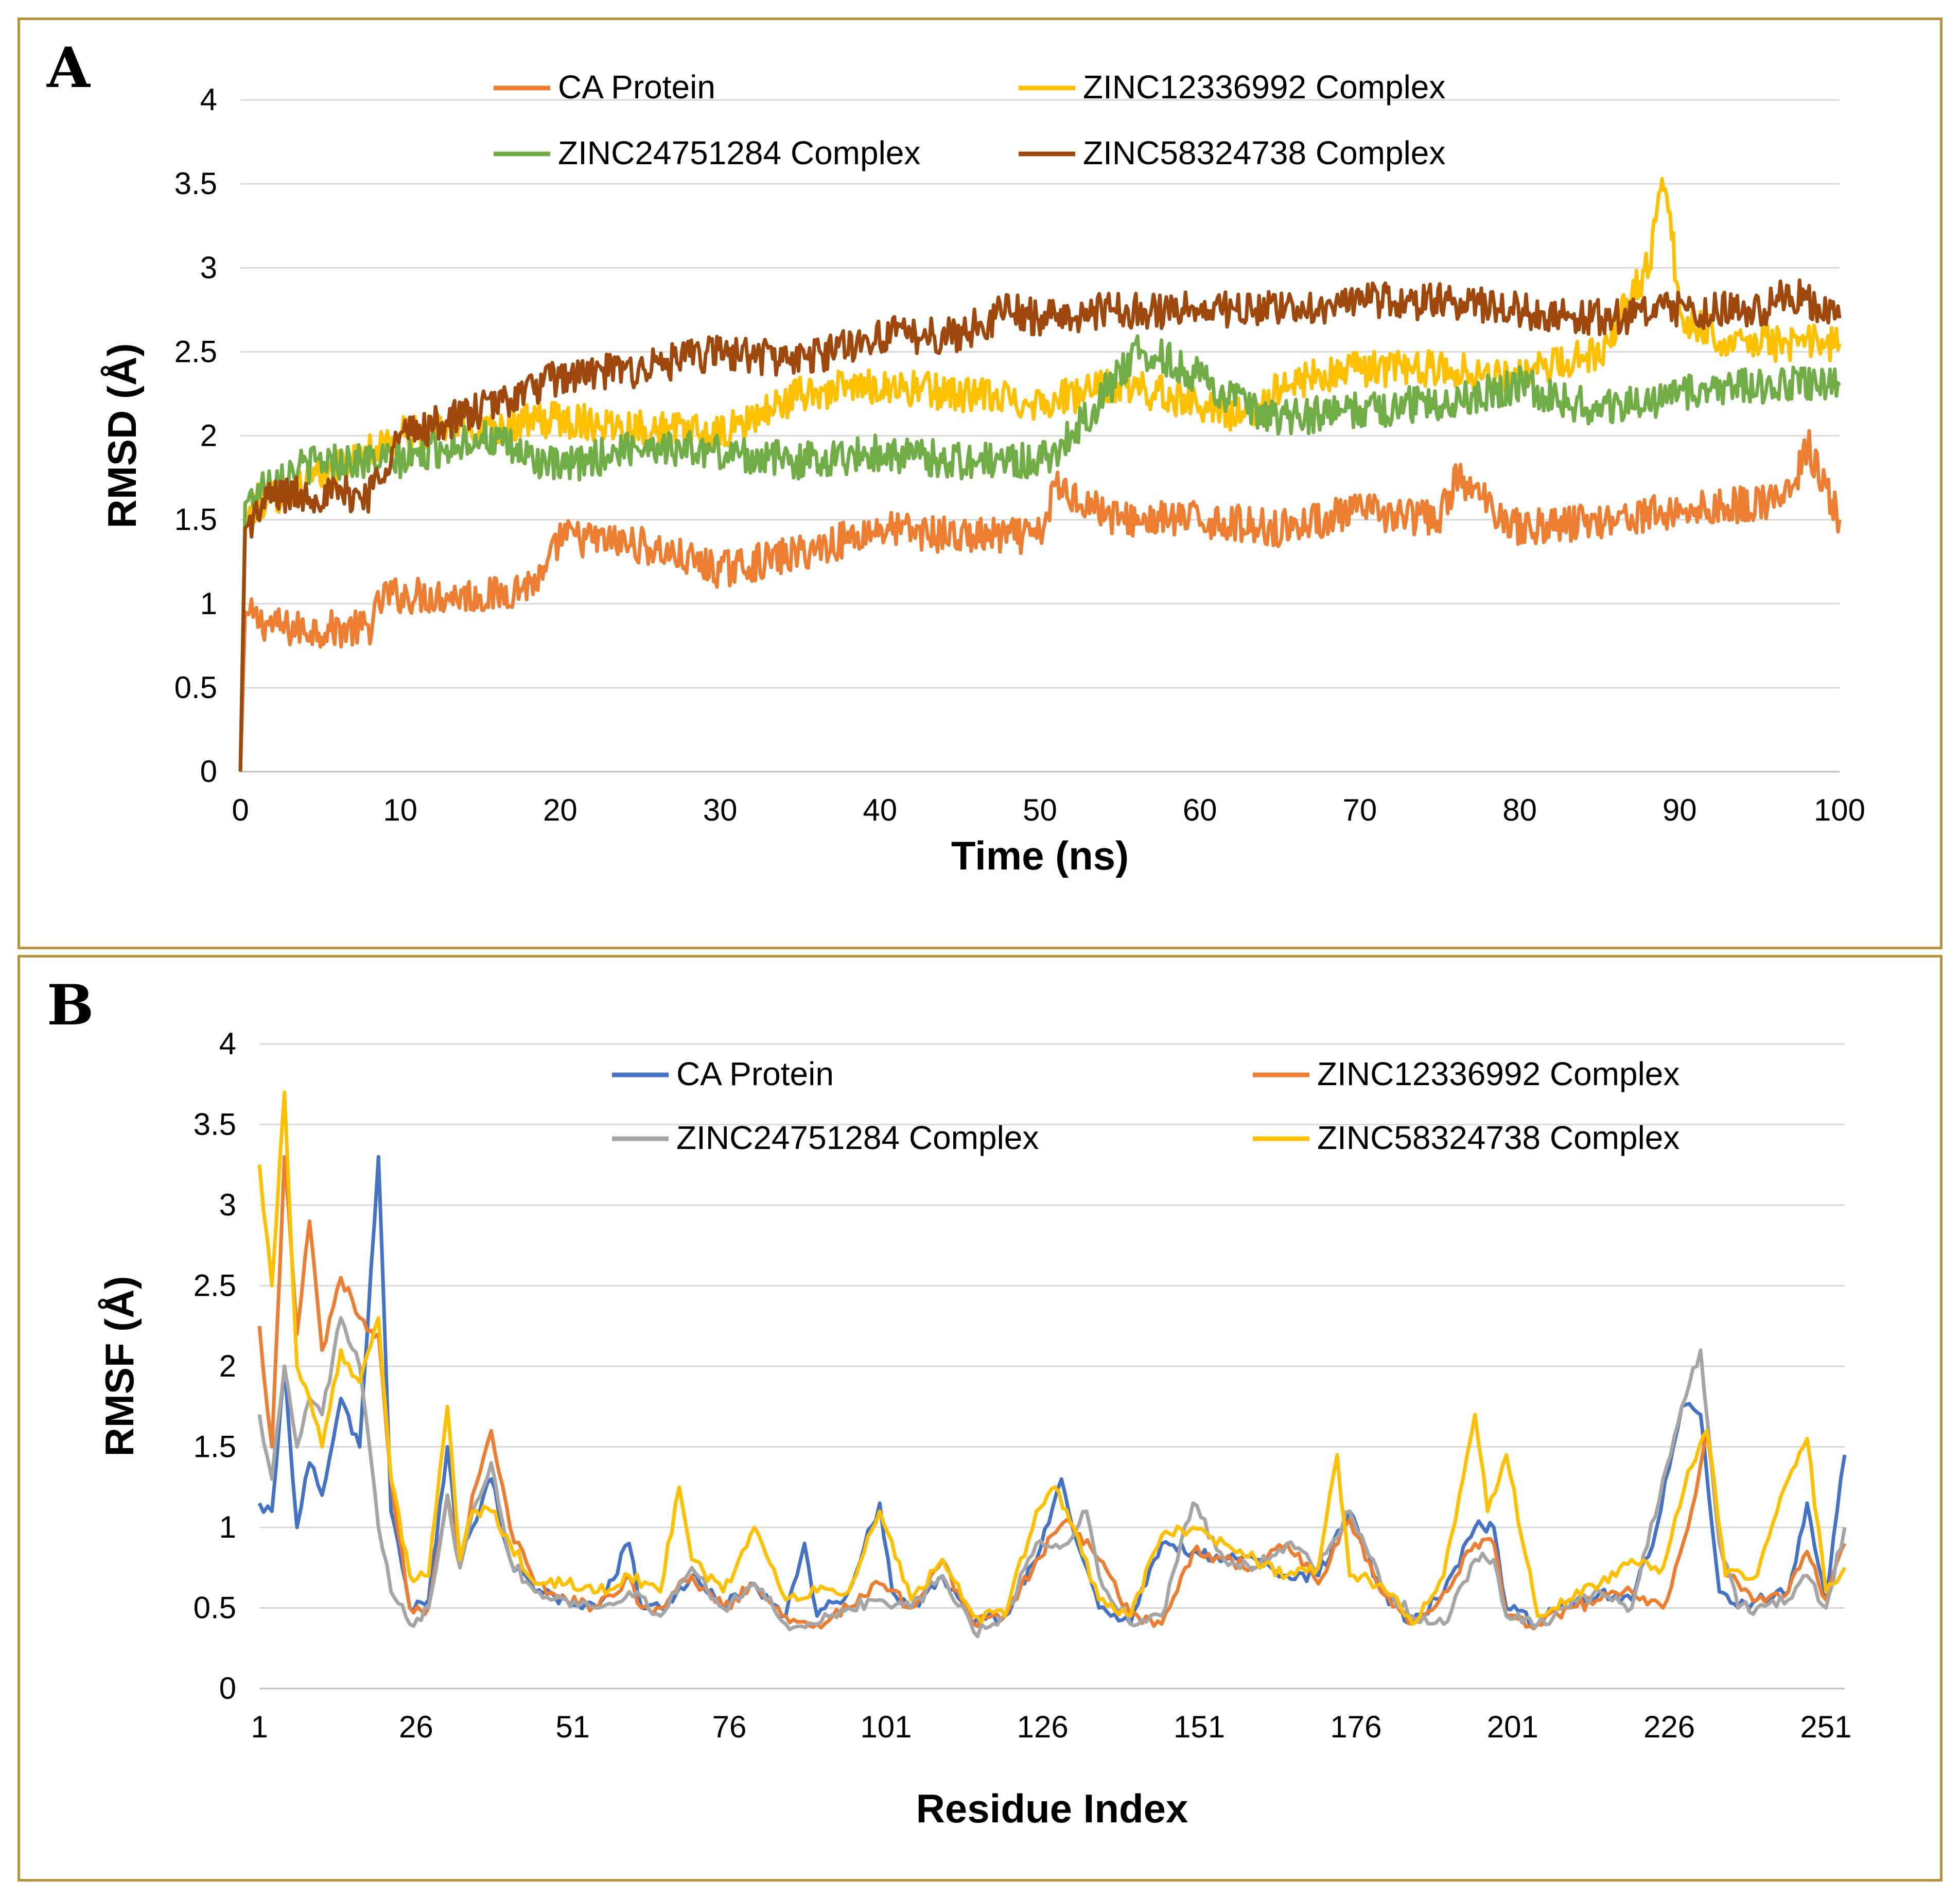  Describe the element at coordinates (1679, 810) in the screenshot. I see `x-tick-label: 90` at that location.